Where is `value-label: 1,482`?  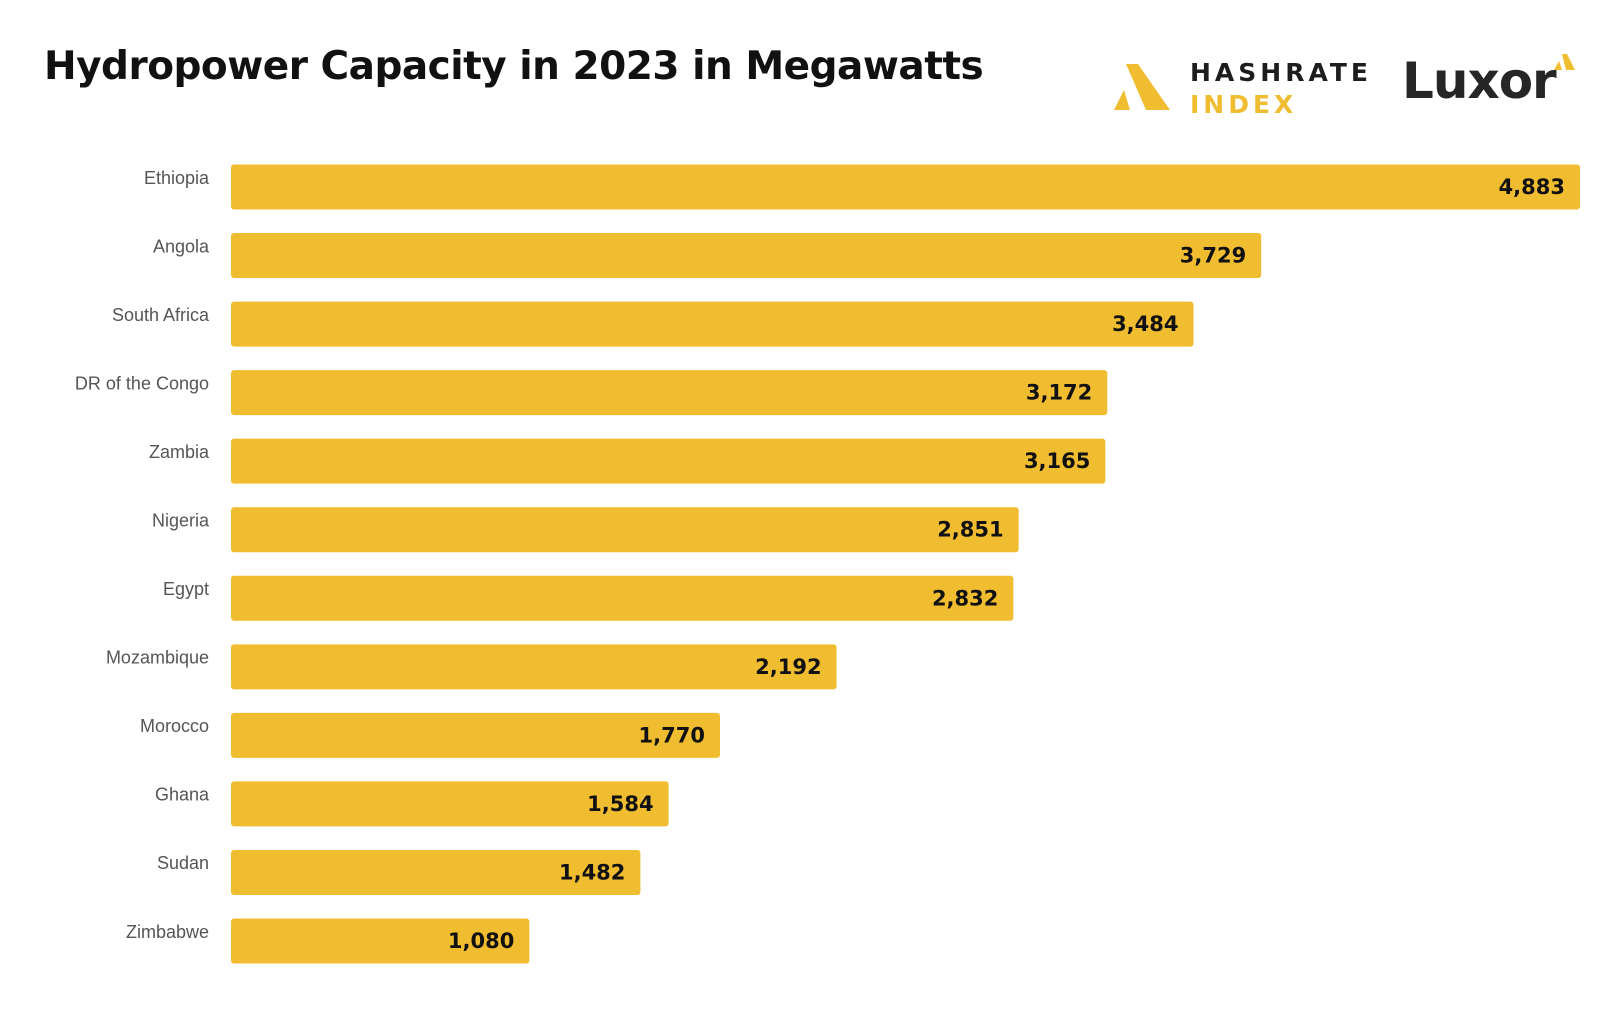
value-label: 1,482 is located at coordinates (592, 872).